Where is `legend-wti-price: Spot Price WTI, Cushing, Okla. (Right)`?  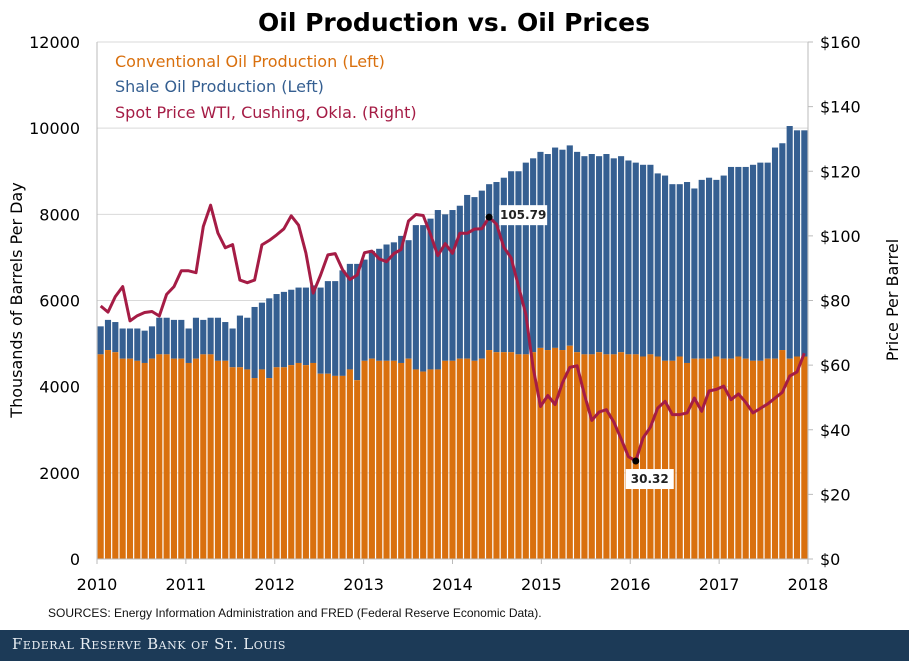 legend-wti-price: Spot Price WTI, Cushing, Okla. (Right) is located at coordinates (266, 112).